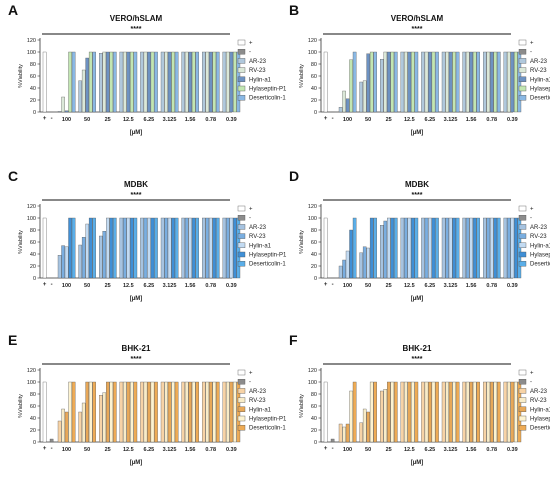 The image size is (550, 495). I want to click on y-axis-label: %Viability, so click(302, 76).